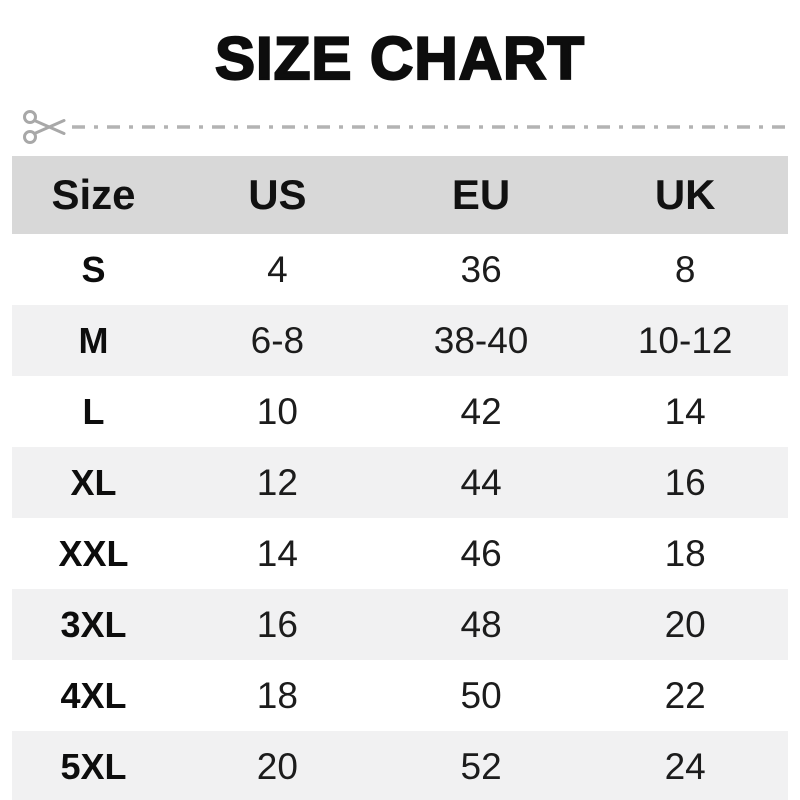 This screenshot has width=800, height=800. What do you see at coordinates (400, 624) in the screenshot?
I see `table-row-3xl: 3XL 16 48 20` at bounding box center [400, 624].